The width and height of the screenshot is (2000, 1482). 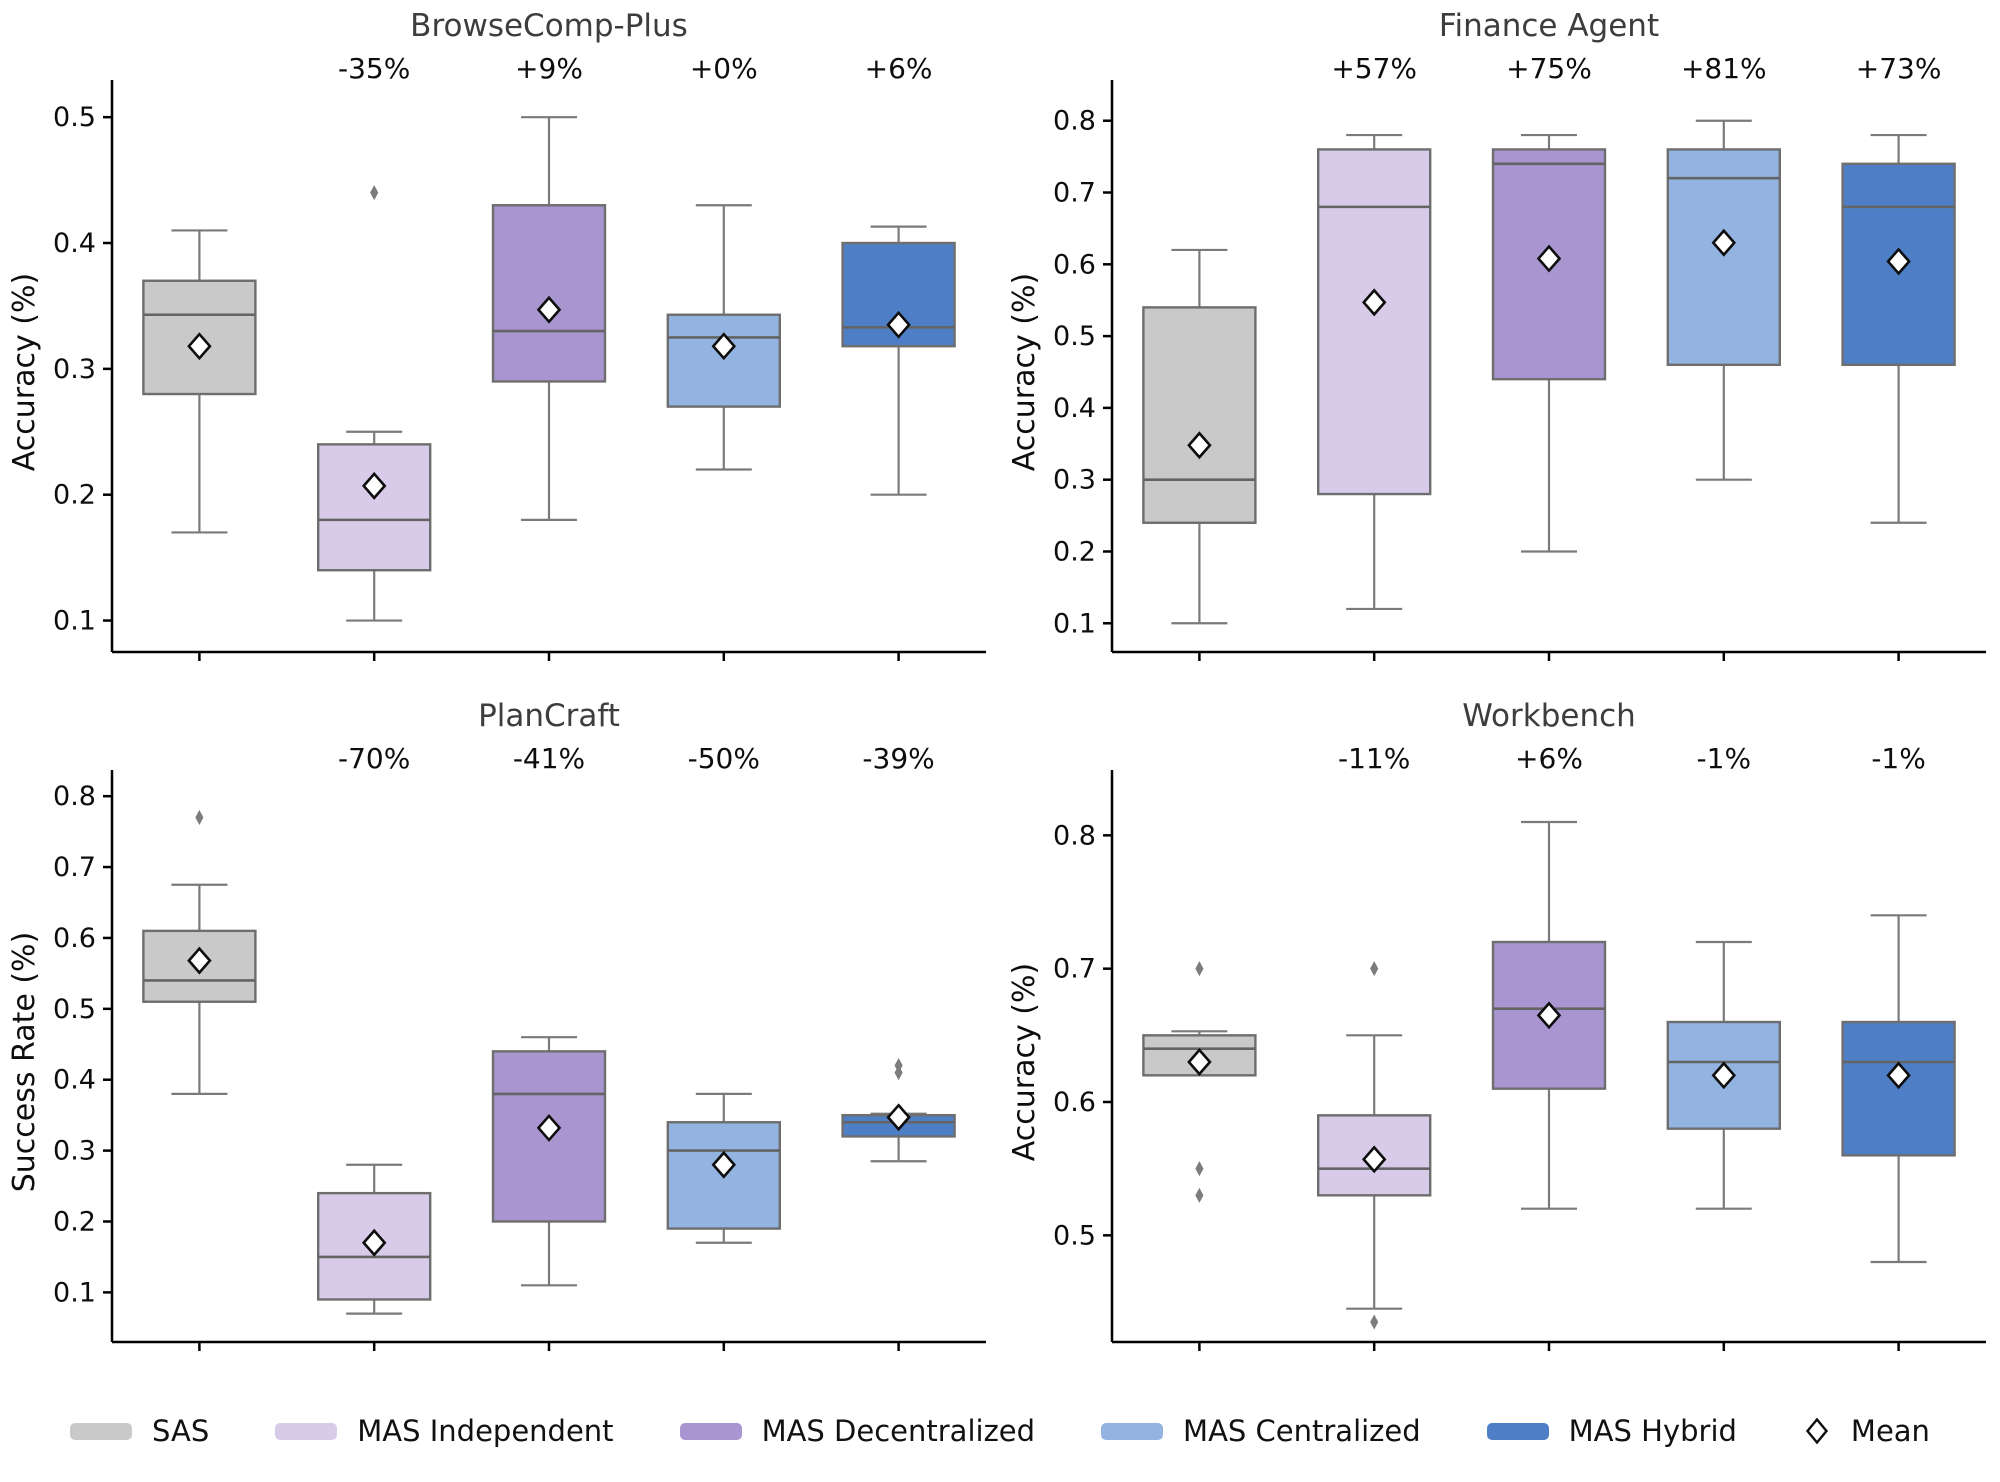 What do you see at coordinates (1549, 68) in the screenshot?
I see `delta-annotation: +75%` at bounding box center [1549, 68].